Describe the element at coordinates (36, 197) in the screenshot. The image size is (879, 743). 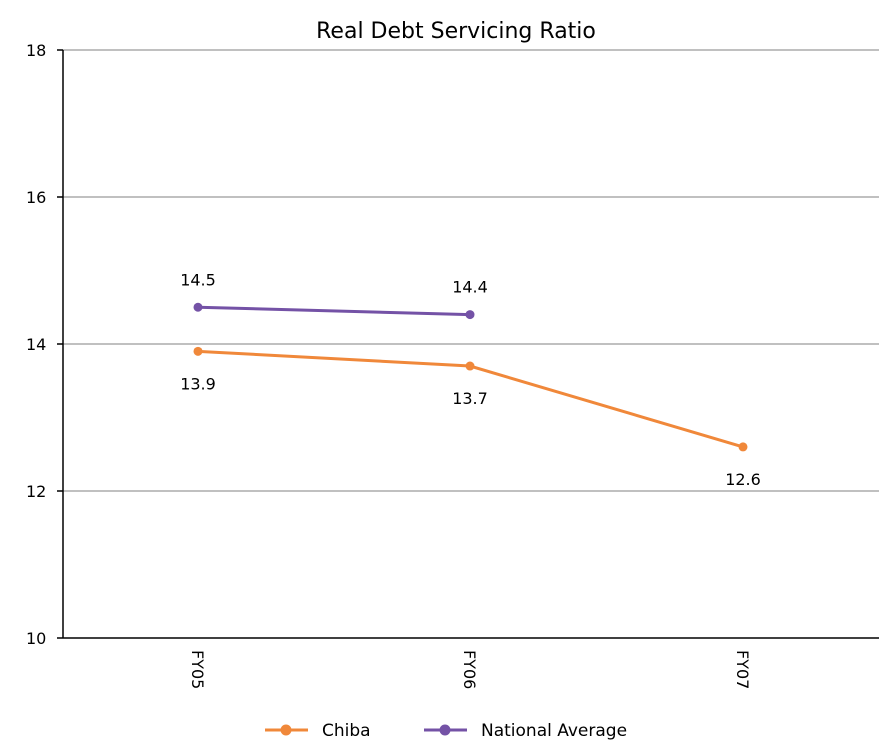
I see `y-tick-label: 16` at that location.